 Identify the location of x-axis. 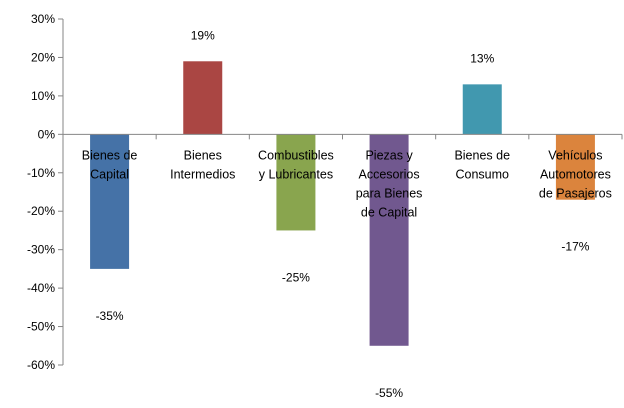
(342, 136).